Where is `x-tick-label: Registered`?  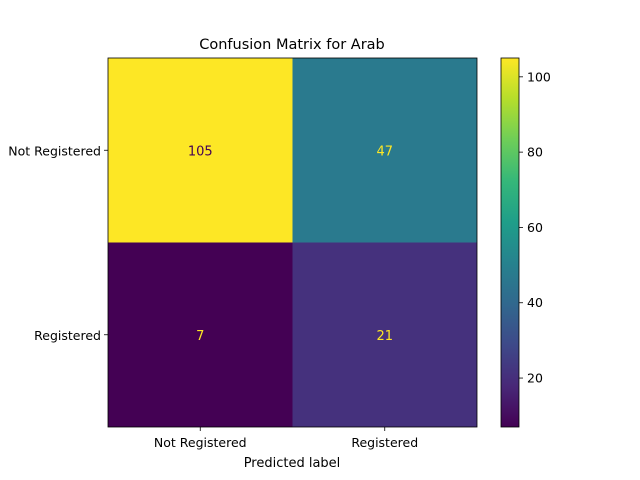 x-tick-label: Registered is located at coordinates (384, 442).